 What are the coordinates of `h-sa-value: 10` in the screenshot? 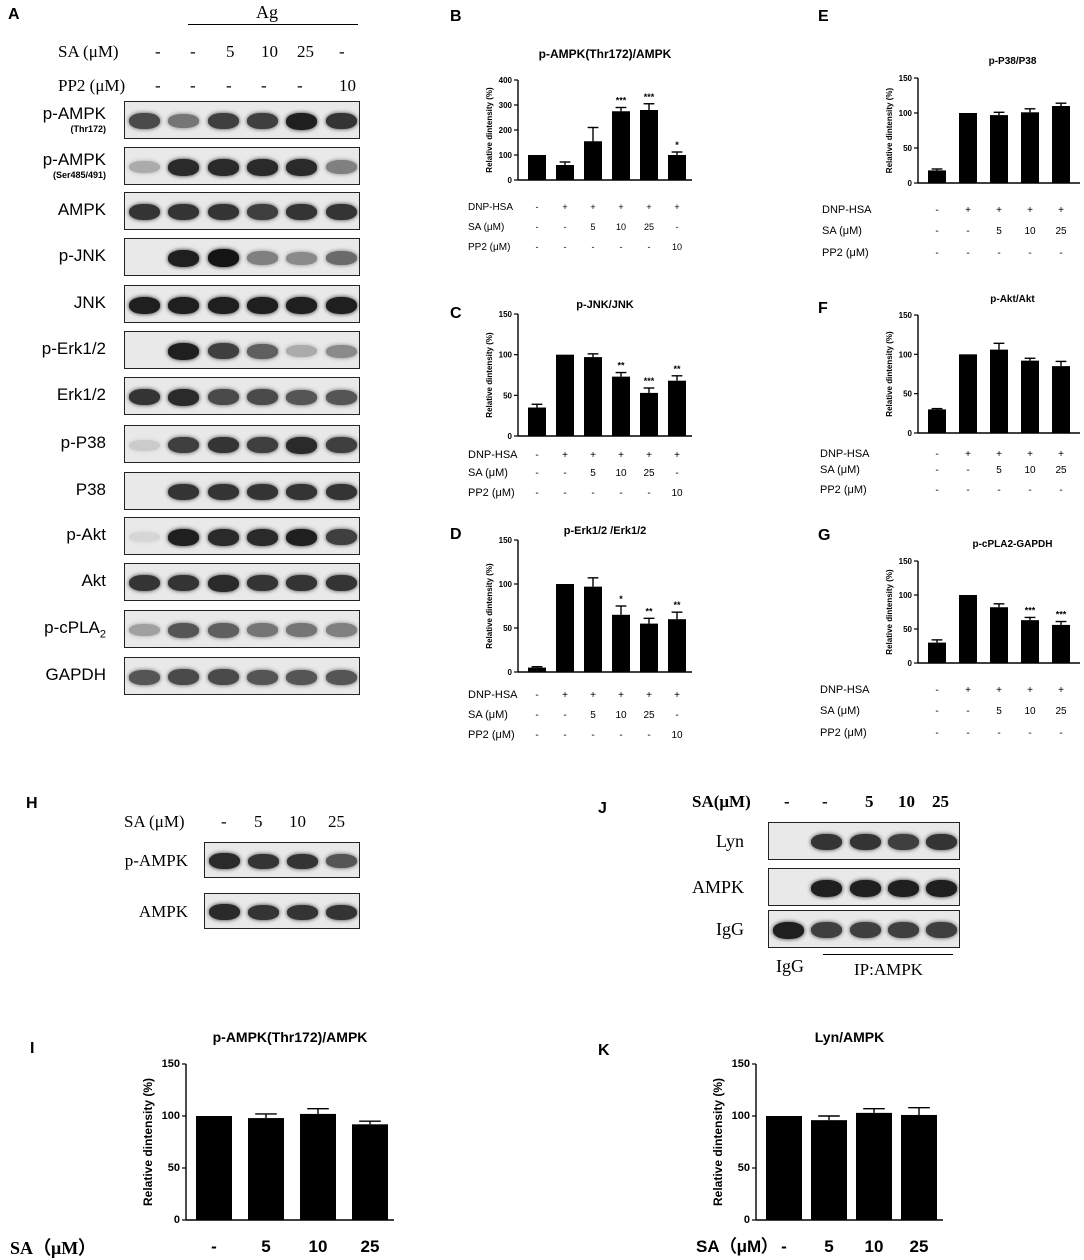 It's located at (297, 821).